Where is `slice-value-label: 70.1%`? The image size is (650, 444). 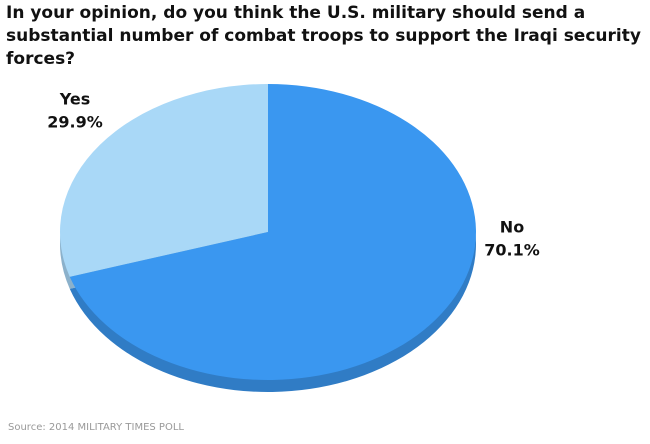 slice-value-label: 70.1% is located at coordinates (512, 250).